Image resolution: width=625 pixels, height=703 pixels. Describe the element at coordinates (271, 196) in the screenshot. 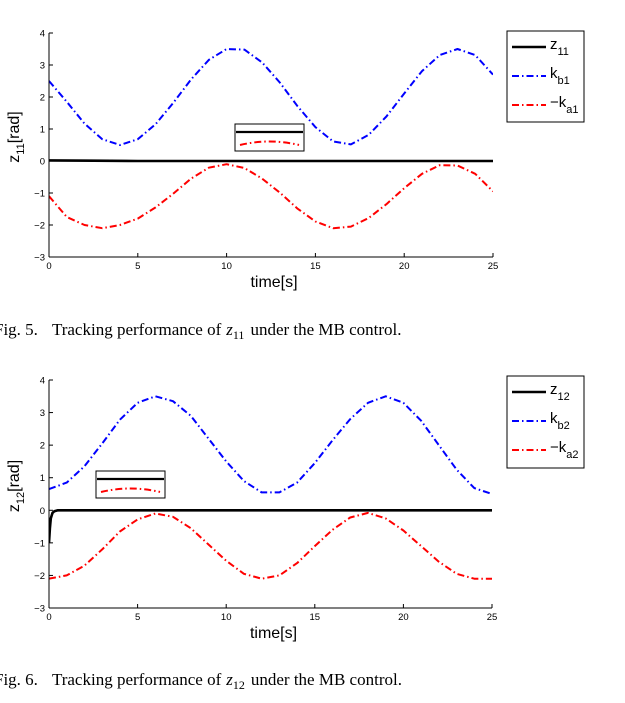

I see `series-line-a1` at that location.